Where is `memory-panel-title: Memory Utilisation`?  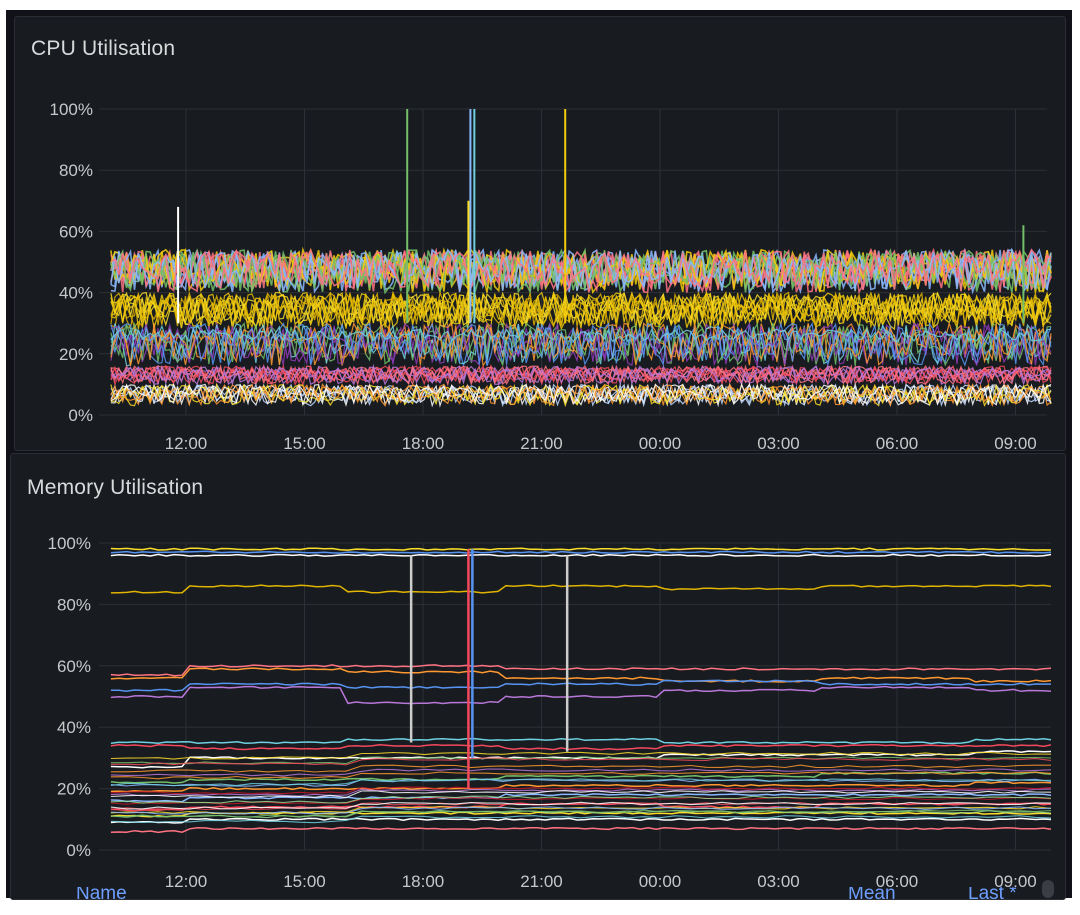
memory-panel-title: Memory Utilisation is located at coordinates (115, 487).